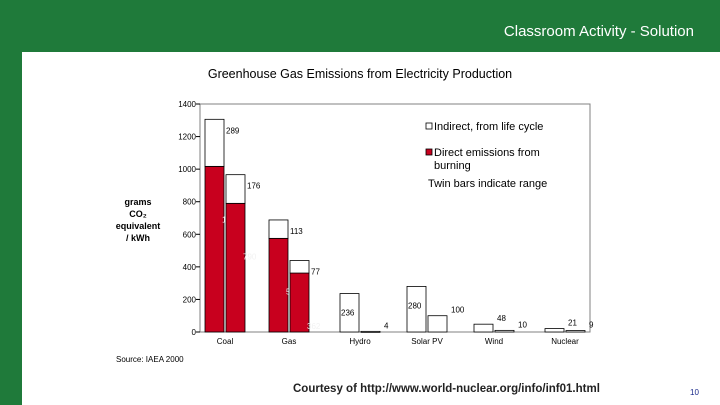 Image resolution: width=720 pixels, height=405 pixels. Describe the element at coordinates (488, 127) in the screenshot. I see `legend-label-indirect: Indirect, from life cycle` at that location.